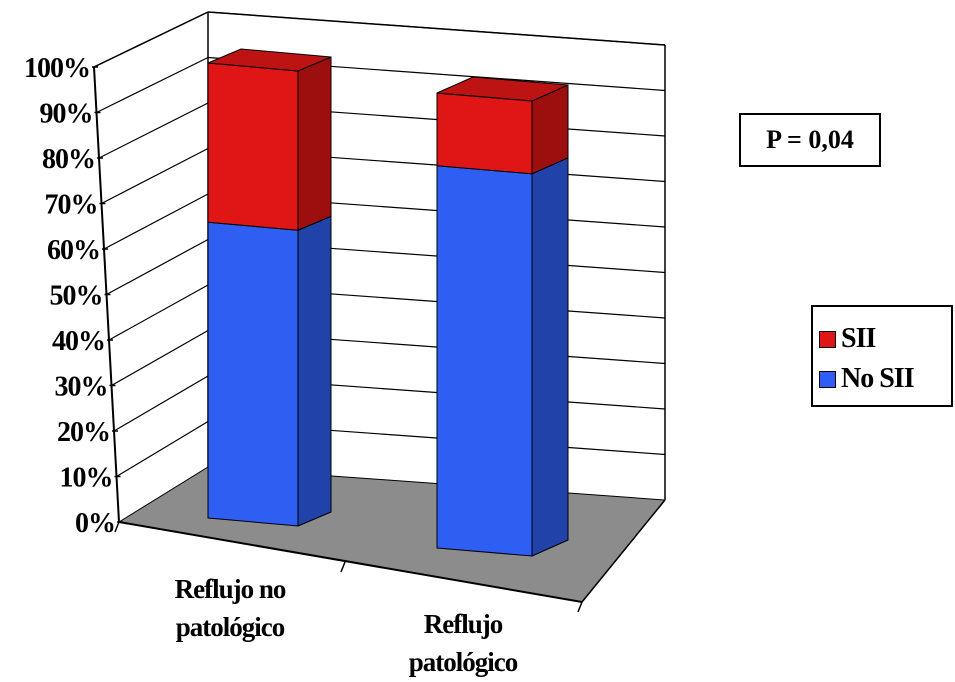  Describe the element at coordinates (68, 159) in the screenshot. I see `y-tick-label-8: 80%` at that location.